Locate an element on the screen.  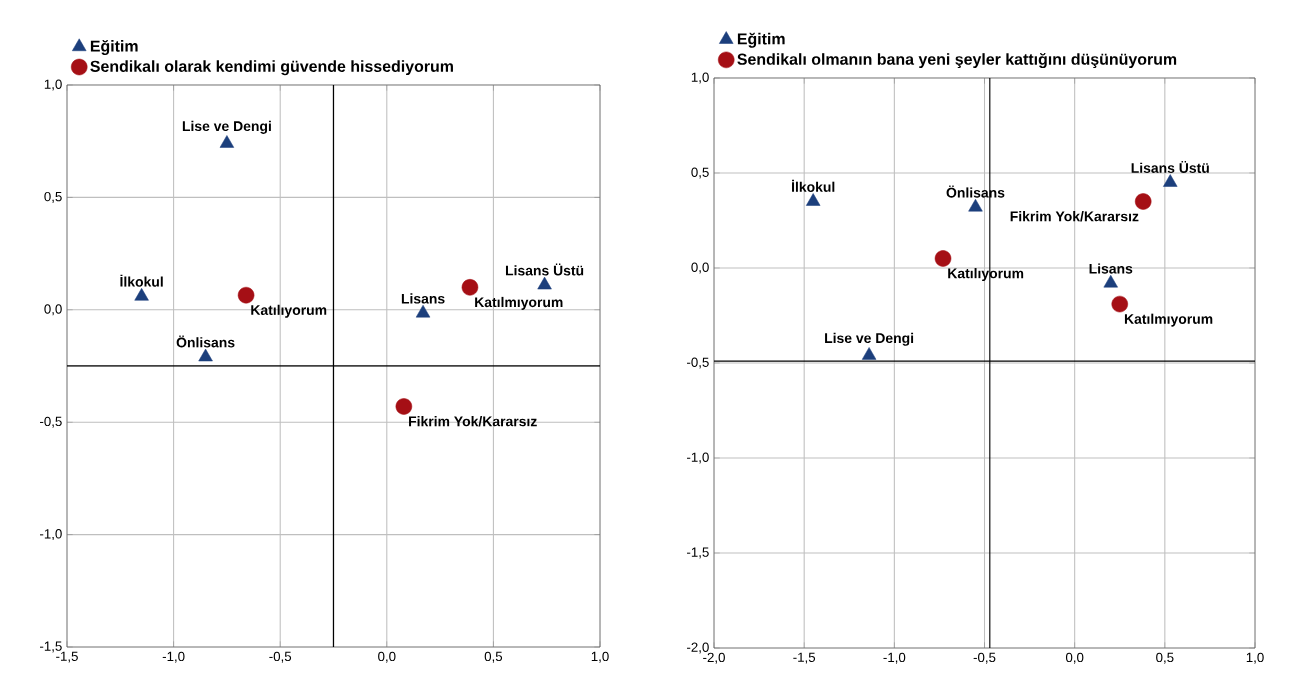
legend-label: Sendikalı olarak kendimi güvende hissediyorum is located at coordinates (271, 68).